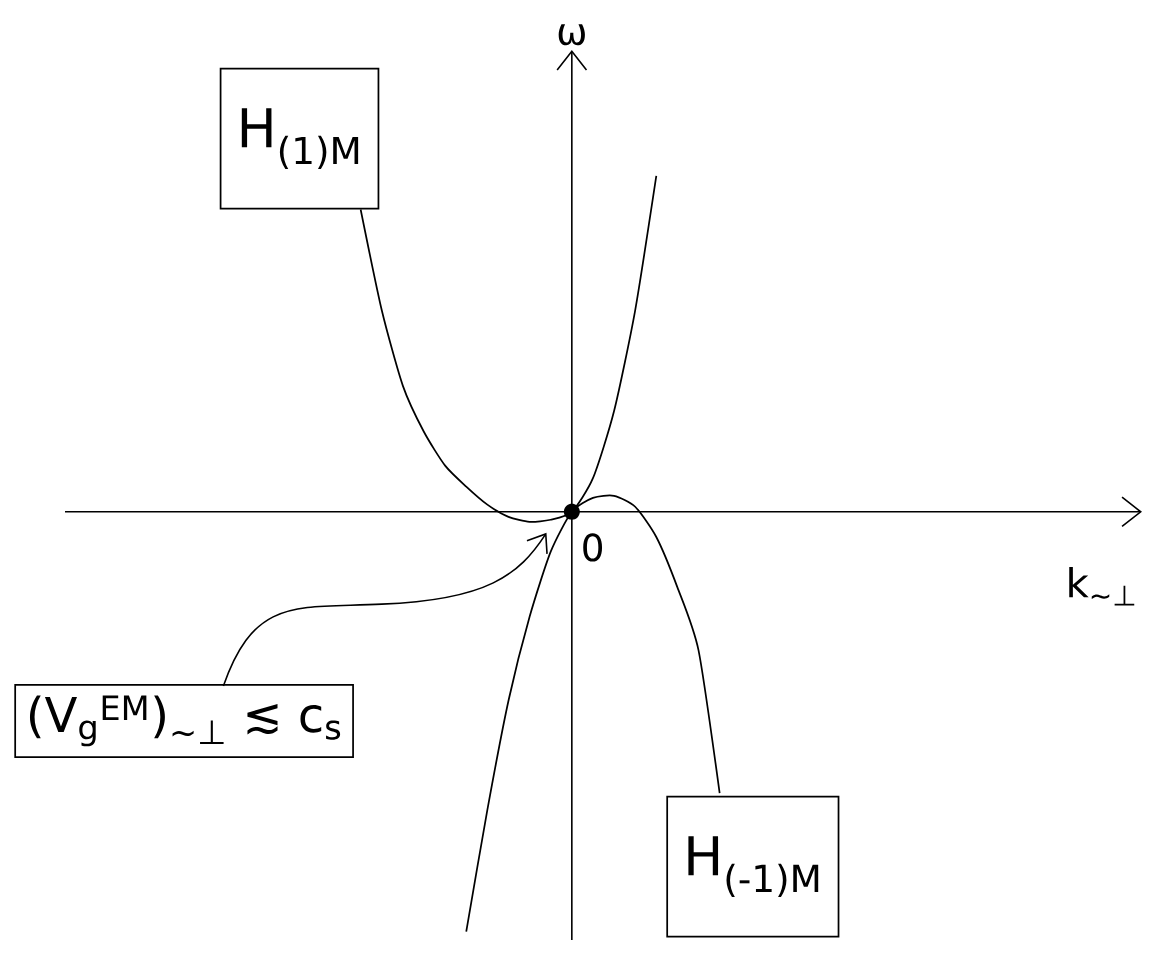 This screenshot has height=971, width=1149. Describe the element at coordinates (571, 35) in the screenshot. I see `y-axis-title: ω` at that location.